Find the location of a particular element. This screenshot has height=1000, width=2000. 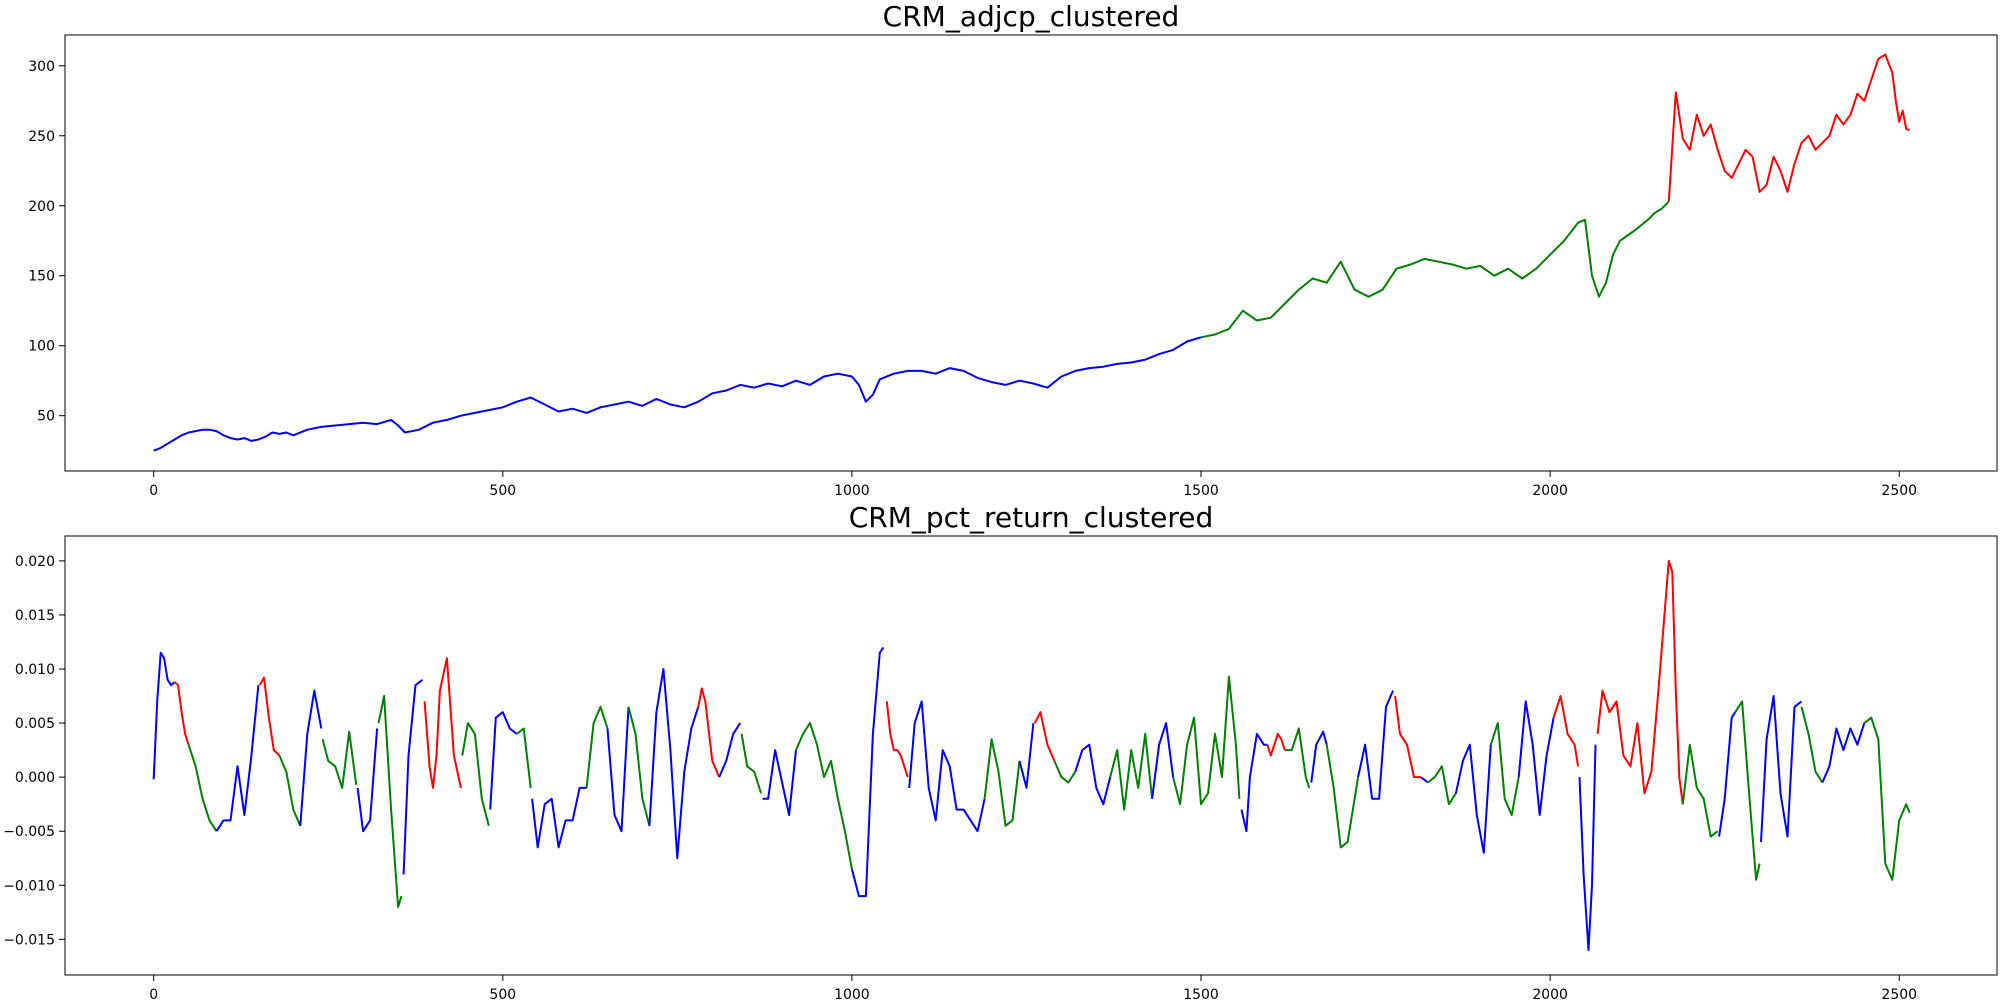

return-chart-x-tick-label: 1500 is located at coordinates (1201, 993).